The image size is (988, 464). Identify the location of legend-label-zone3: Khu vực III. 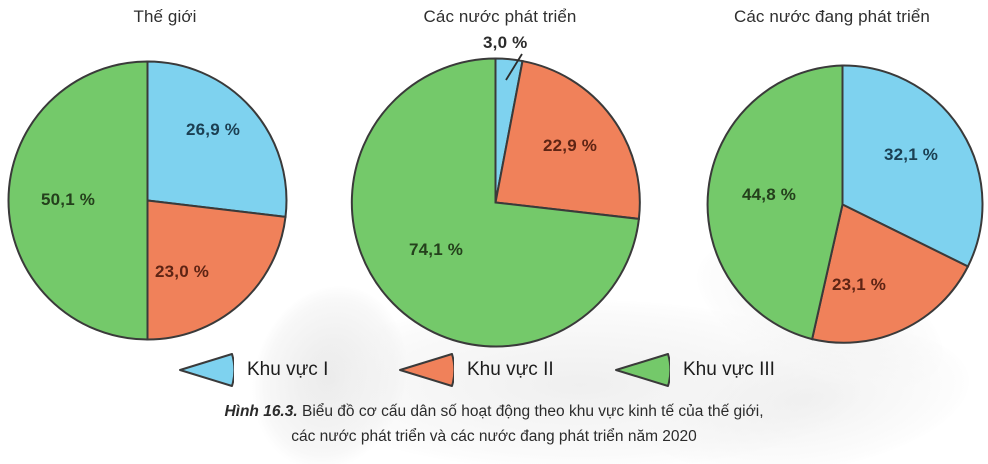
(729, 369).